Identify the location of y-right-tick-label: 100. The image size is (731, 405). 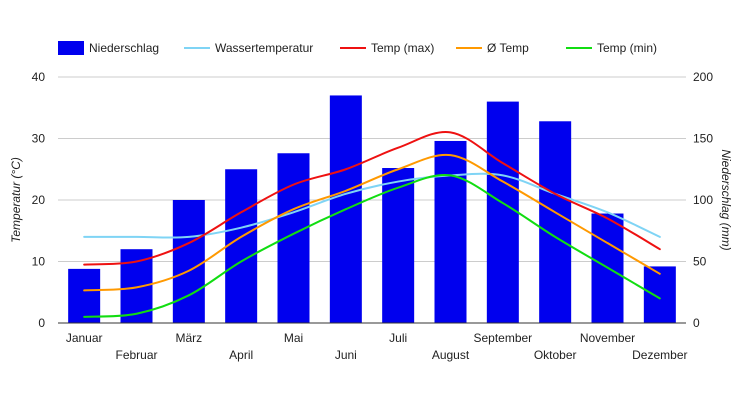
(703, 200).